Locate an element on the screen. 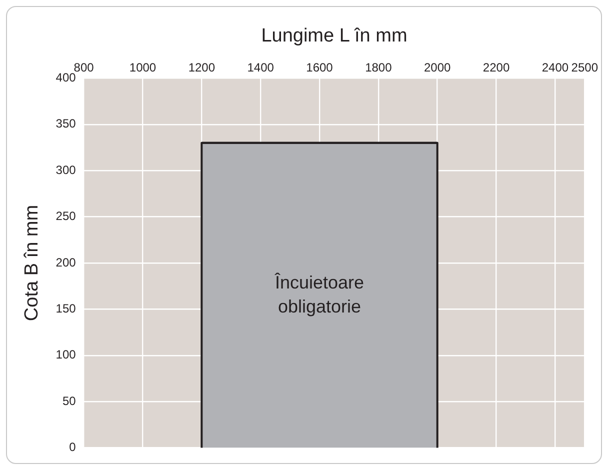 Image resolution: width=610 pixels, height=472 pixels. y-tick-label: 250 is located at coordinates (66, 216).